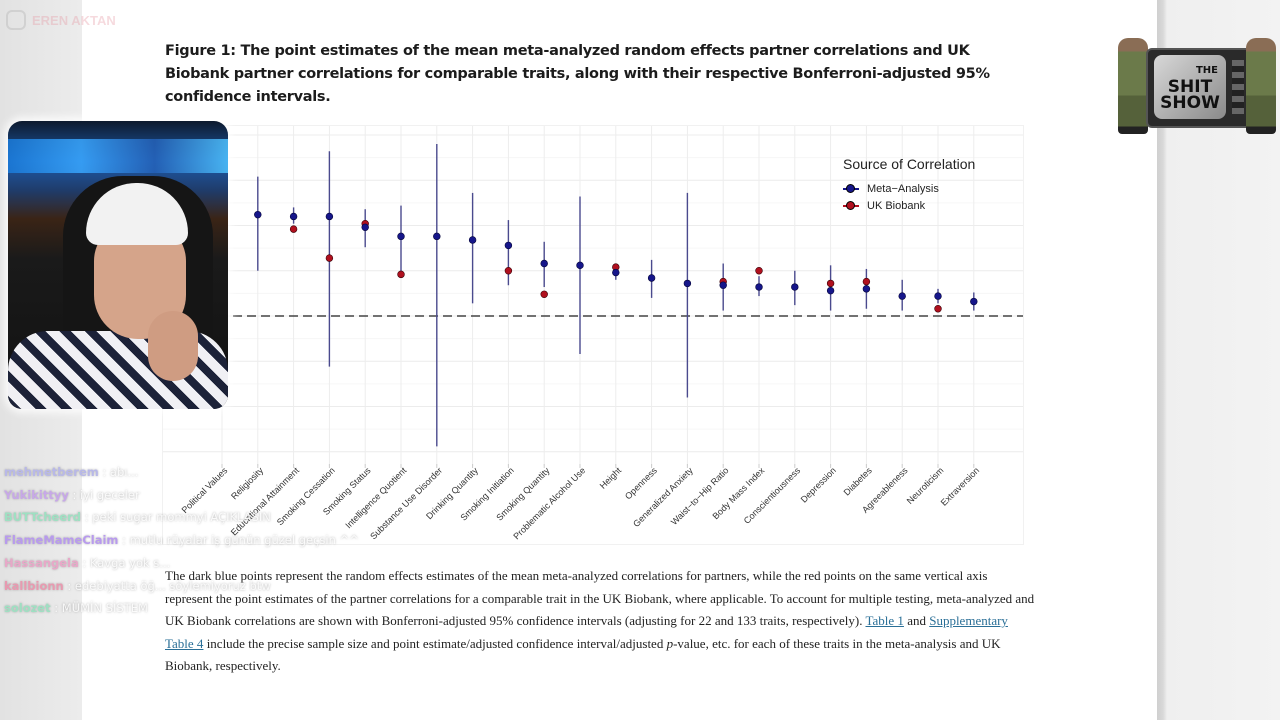  I want to click on chat-message: Yukikittyy : iyi geceler, so click(116, 495).